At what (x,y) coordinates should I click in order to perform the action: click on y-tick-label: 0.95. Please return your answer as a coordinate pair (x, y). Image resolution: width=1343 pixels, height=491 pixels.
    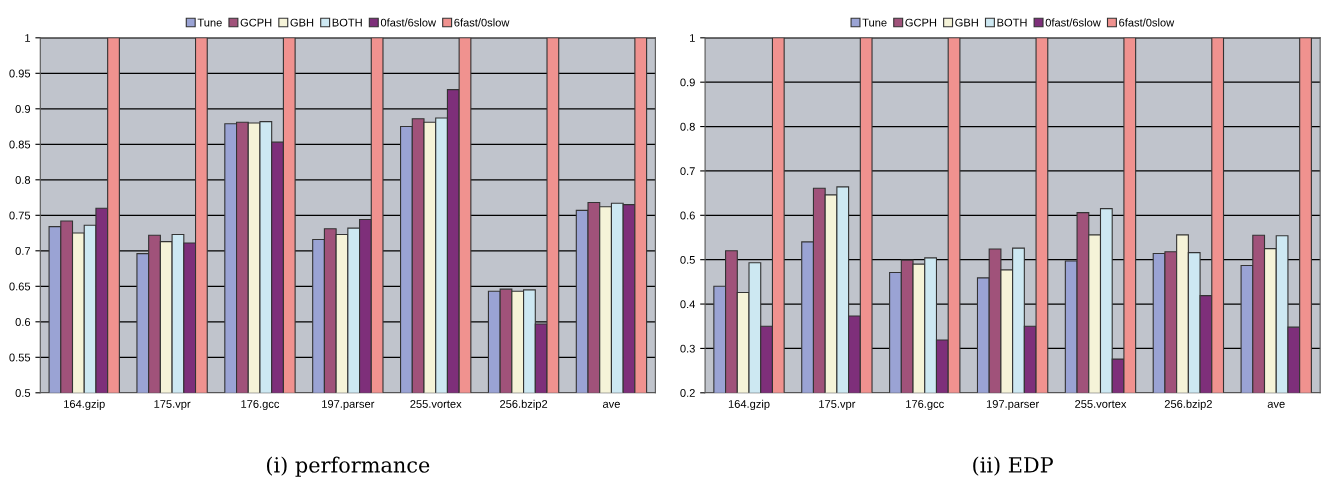
    Looking at the image, I should click on (20, 73).